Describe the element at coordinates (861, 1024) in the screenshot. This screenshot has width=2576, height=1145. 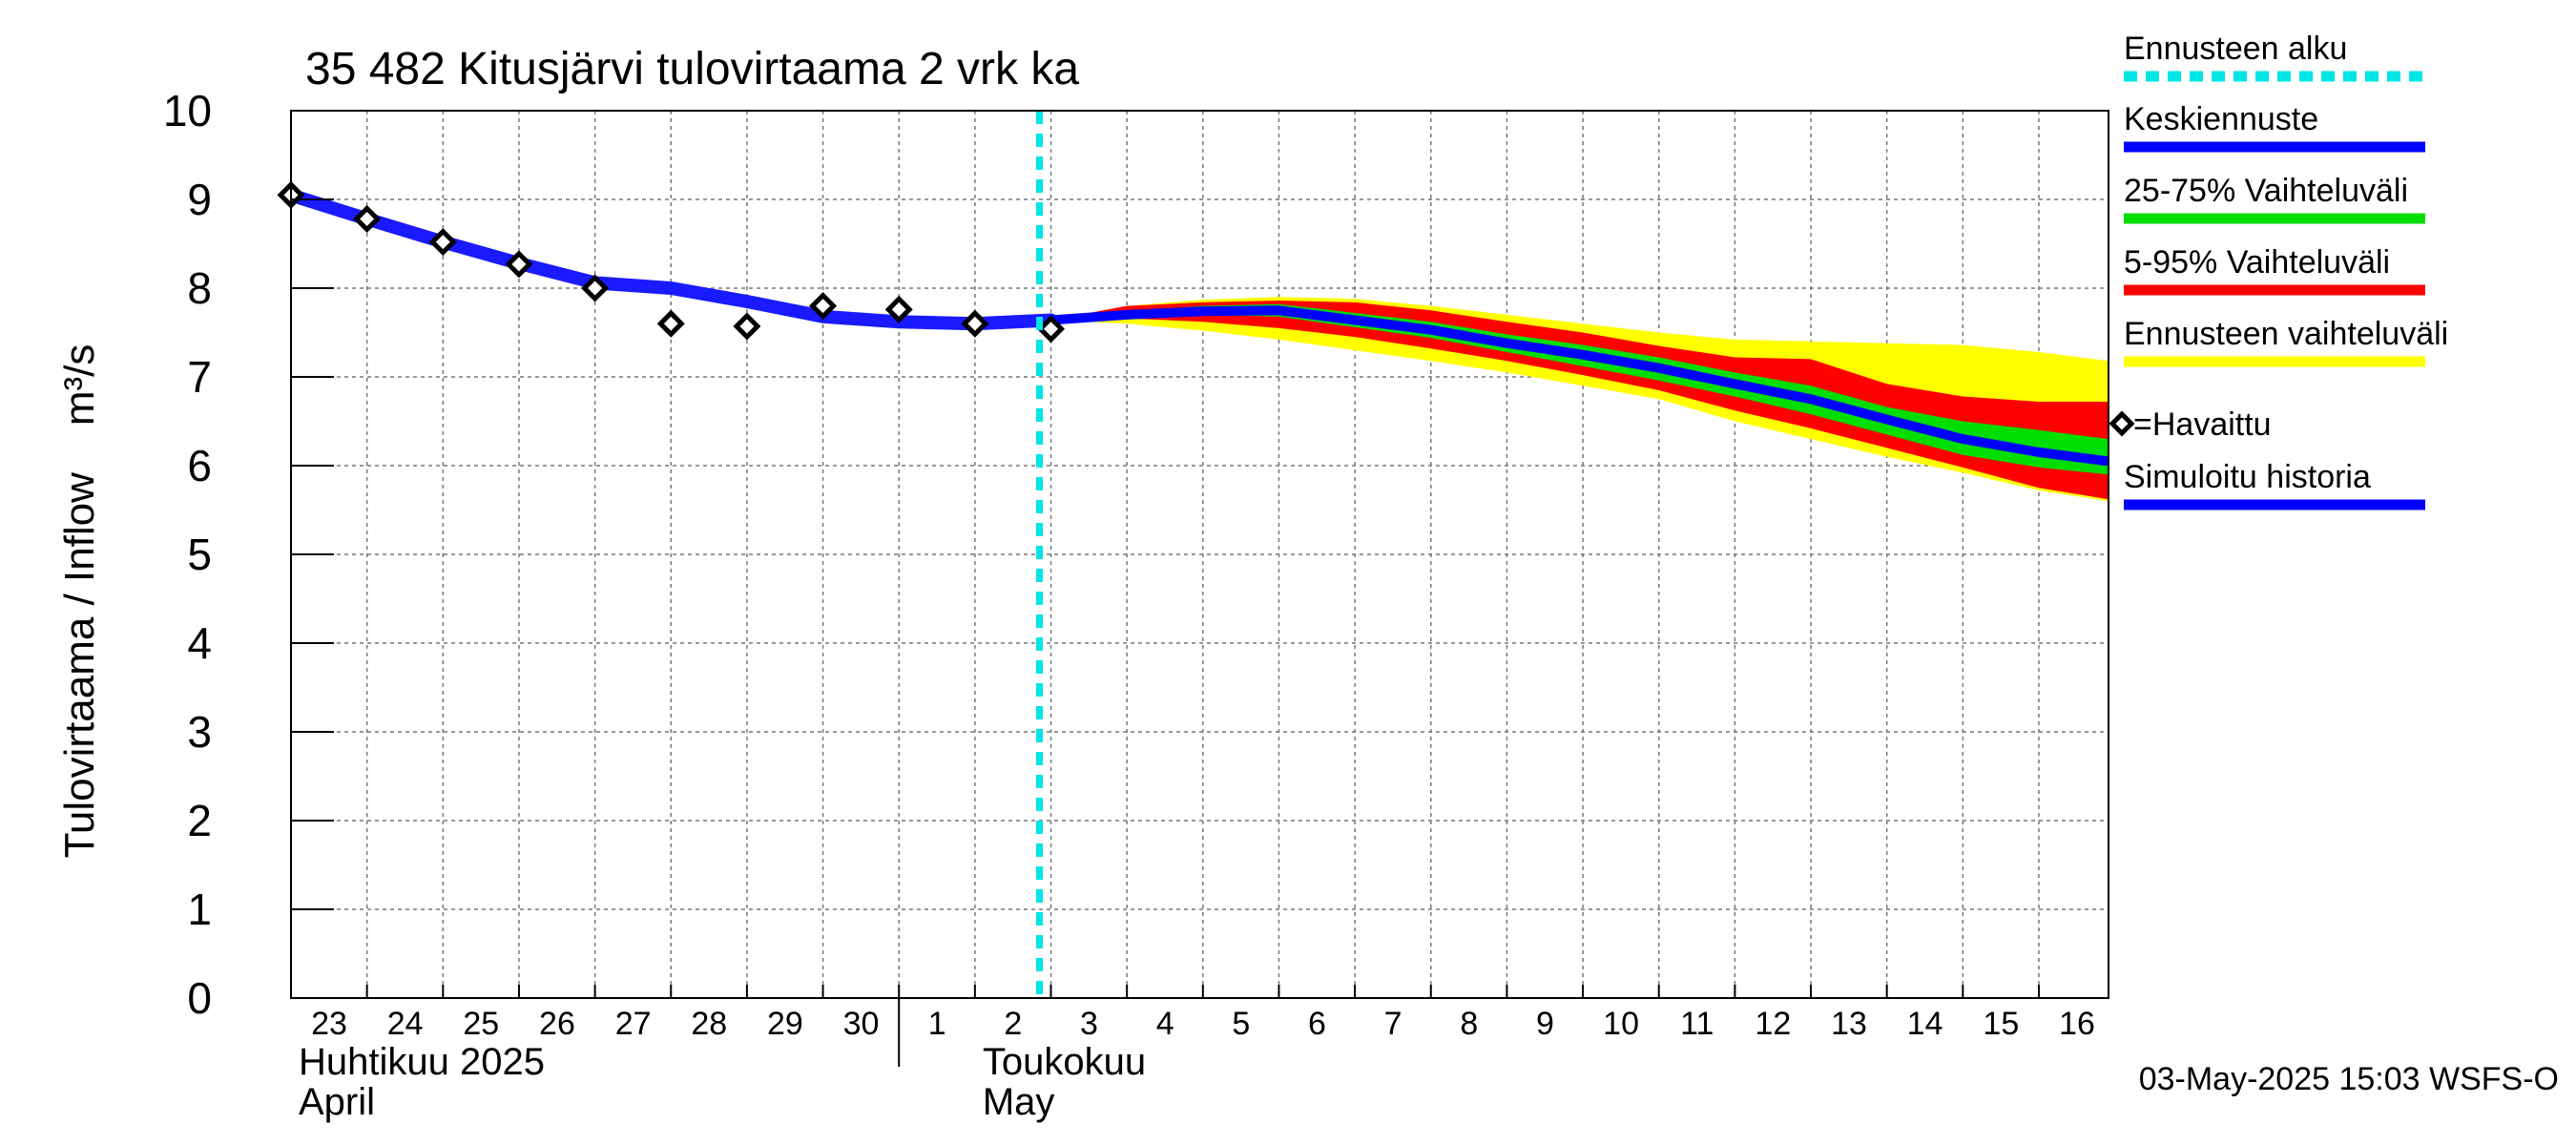
I see `x-tick-label: 30` at that location.